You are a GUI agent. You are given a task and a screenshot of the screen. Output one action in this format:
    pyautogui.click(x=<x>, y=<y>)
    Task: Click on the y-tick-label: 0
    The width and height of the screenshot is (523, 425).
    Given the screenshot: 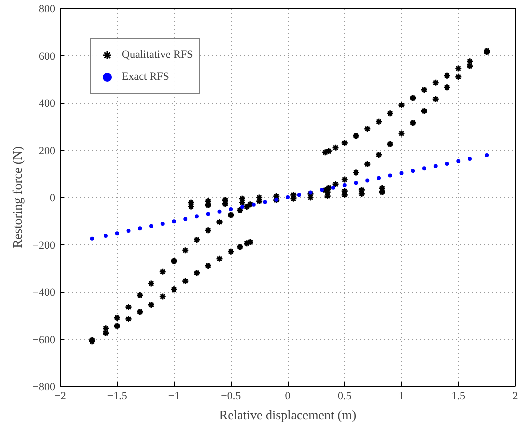 What is the action you would take?
    pyautogui.click(x=53, y=198)
    